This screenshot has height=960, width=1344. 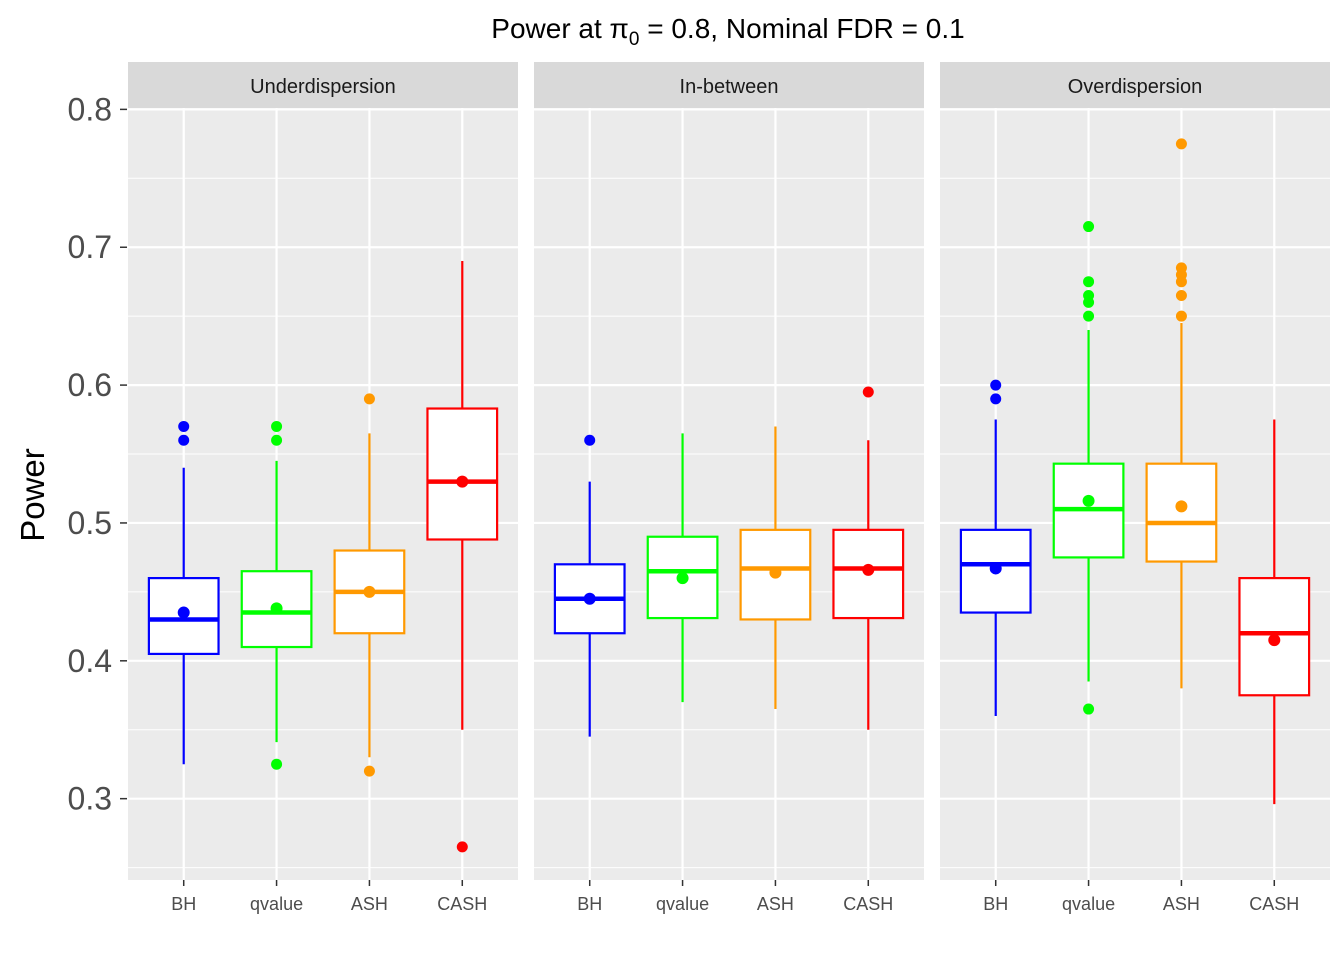 I want to click on y-tick-label: 0.7, so click(x=90, y=247).